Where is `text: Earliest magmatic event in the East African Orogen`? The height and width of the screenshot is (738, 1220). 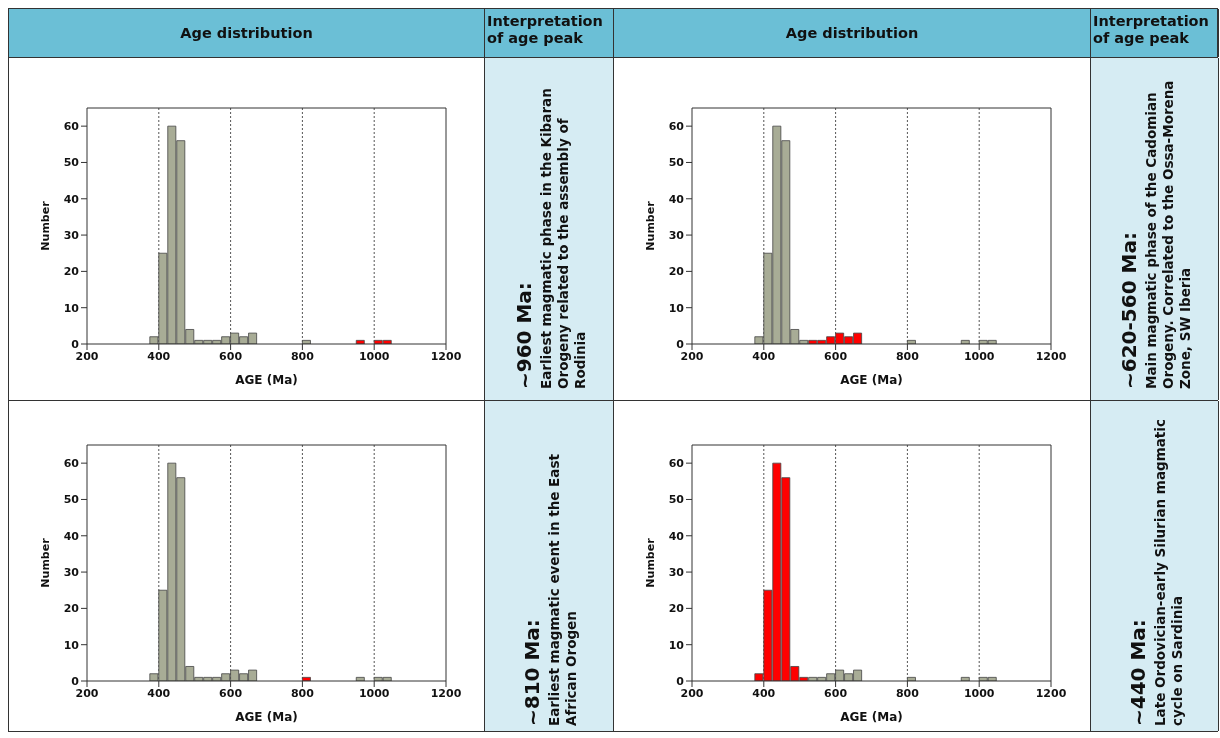
text: Earliest magmatic event in the East African Orogen is located at coordinates (563, 589).